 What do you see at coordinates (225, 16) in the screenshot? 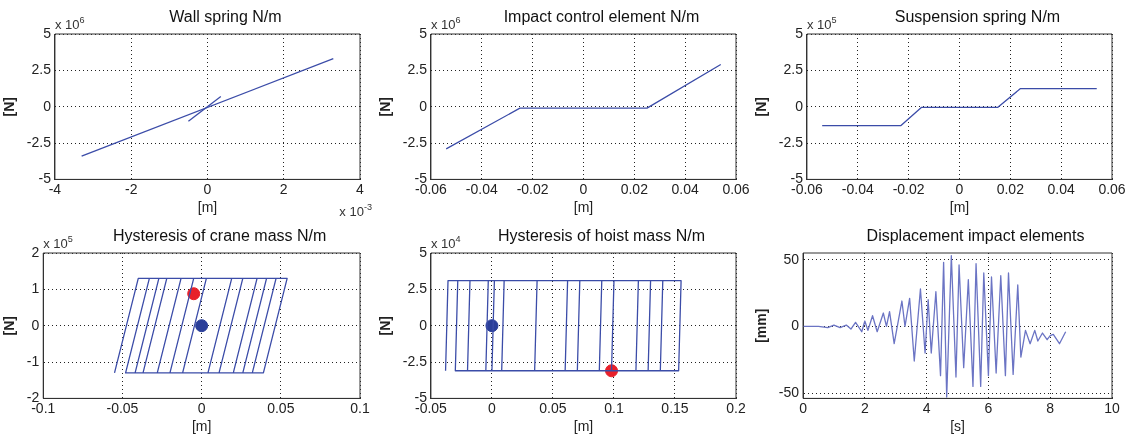
I see `chart-title: Wall spring N/m` at bounding box center [225, 16].